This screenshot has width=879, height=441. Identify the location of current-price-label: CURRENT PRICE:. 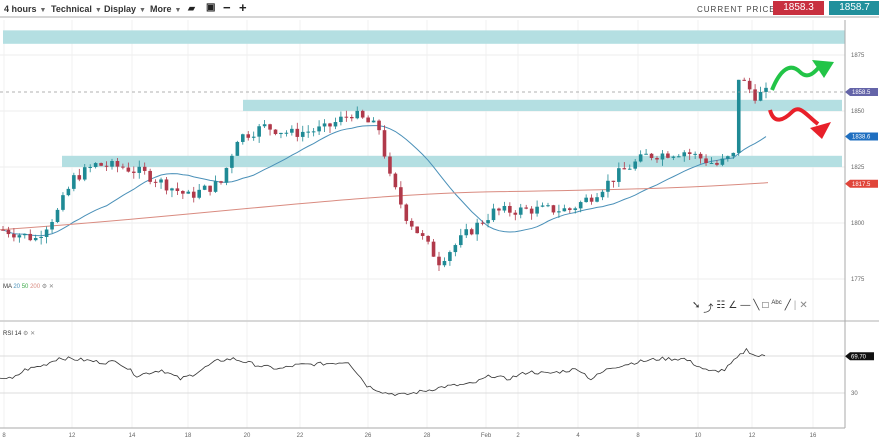
(738, 9).